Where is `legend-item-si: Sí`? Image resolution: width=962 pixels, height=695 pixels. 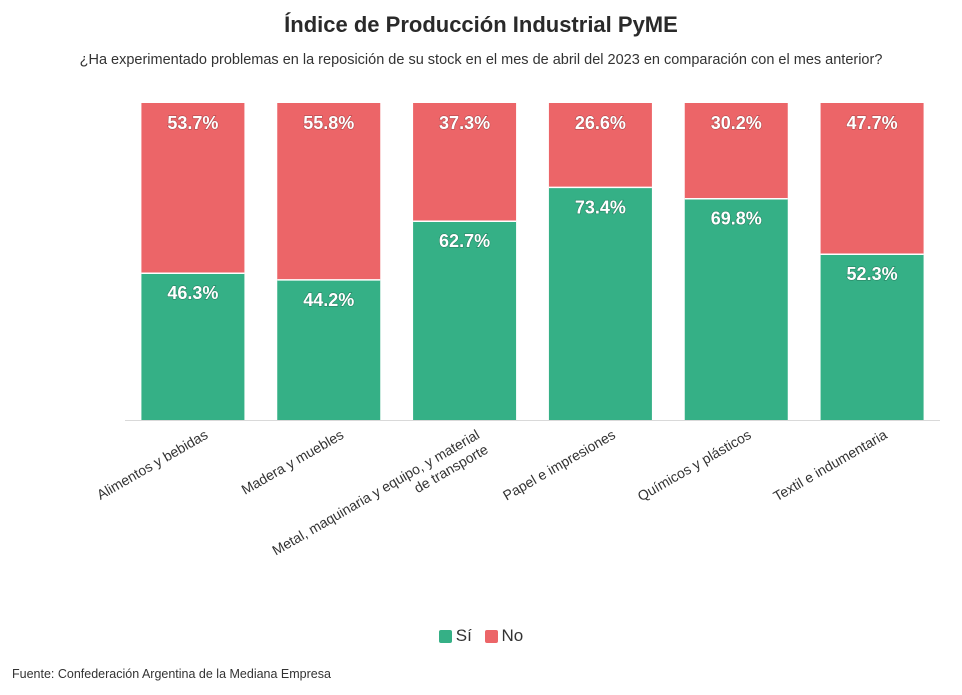
legend-item-si: Sí is located at coordinates (455, 636).